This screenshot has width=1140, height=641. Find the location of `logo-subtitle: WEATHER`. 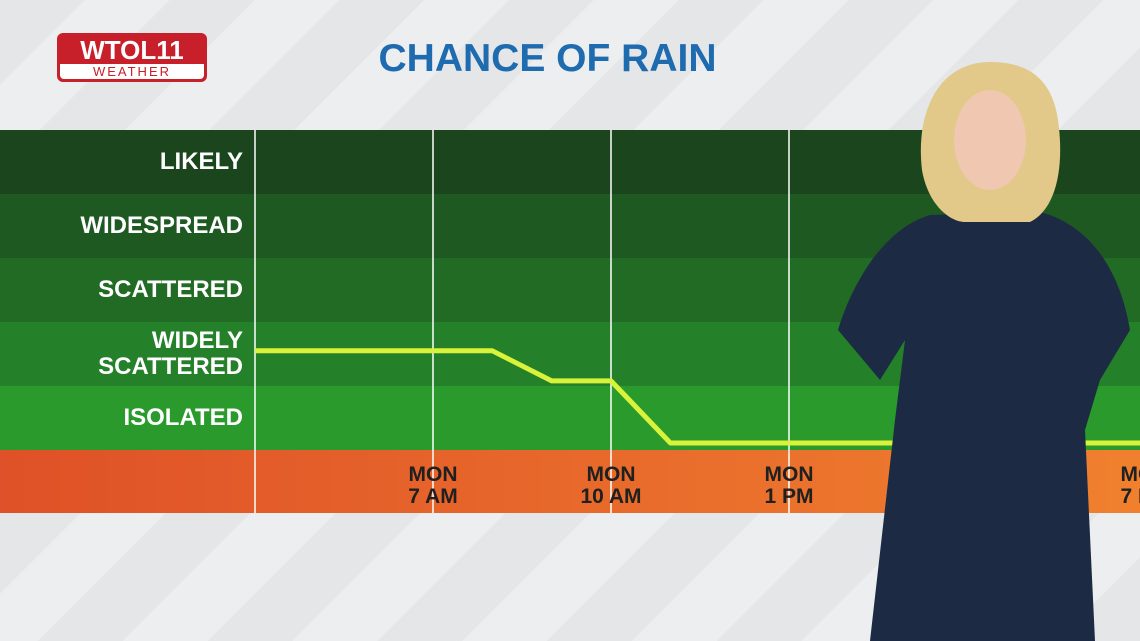

logo-subtitle: WEATHER is located at coordinates (132, 71).